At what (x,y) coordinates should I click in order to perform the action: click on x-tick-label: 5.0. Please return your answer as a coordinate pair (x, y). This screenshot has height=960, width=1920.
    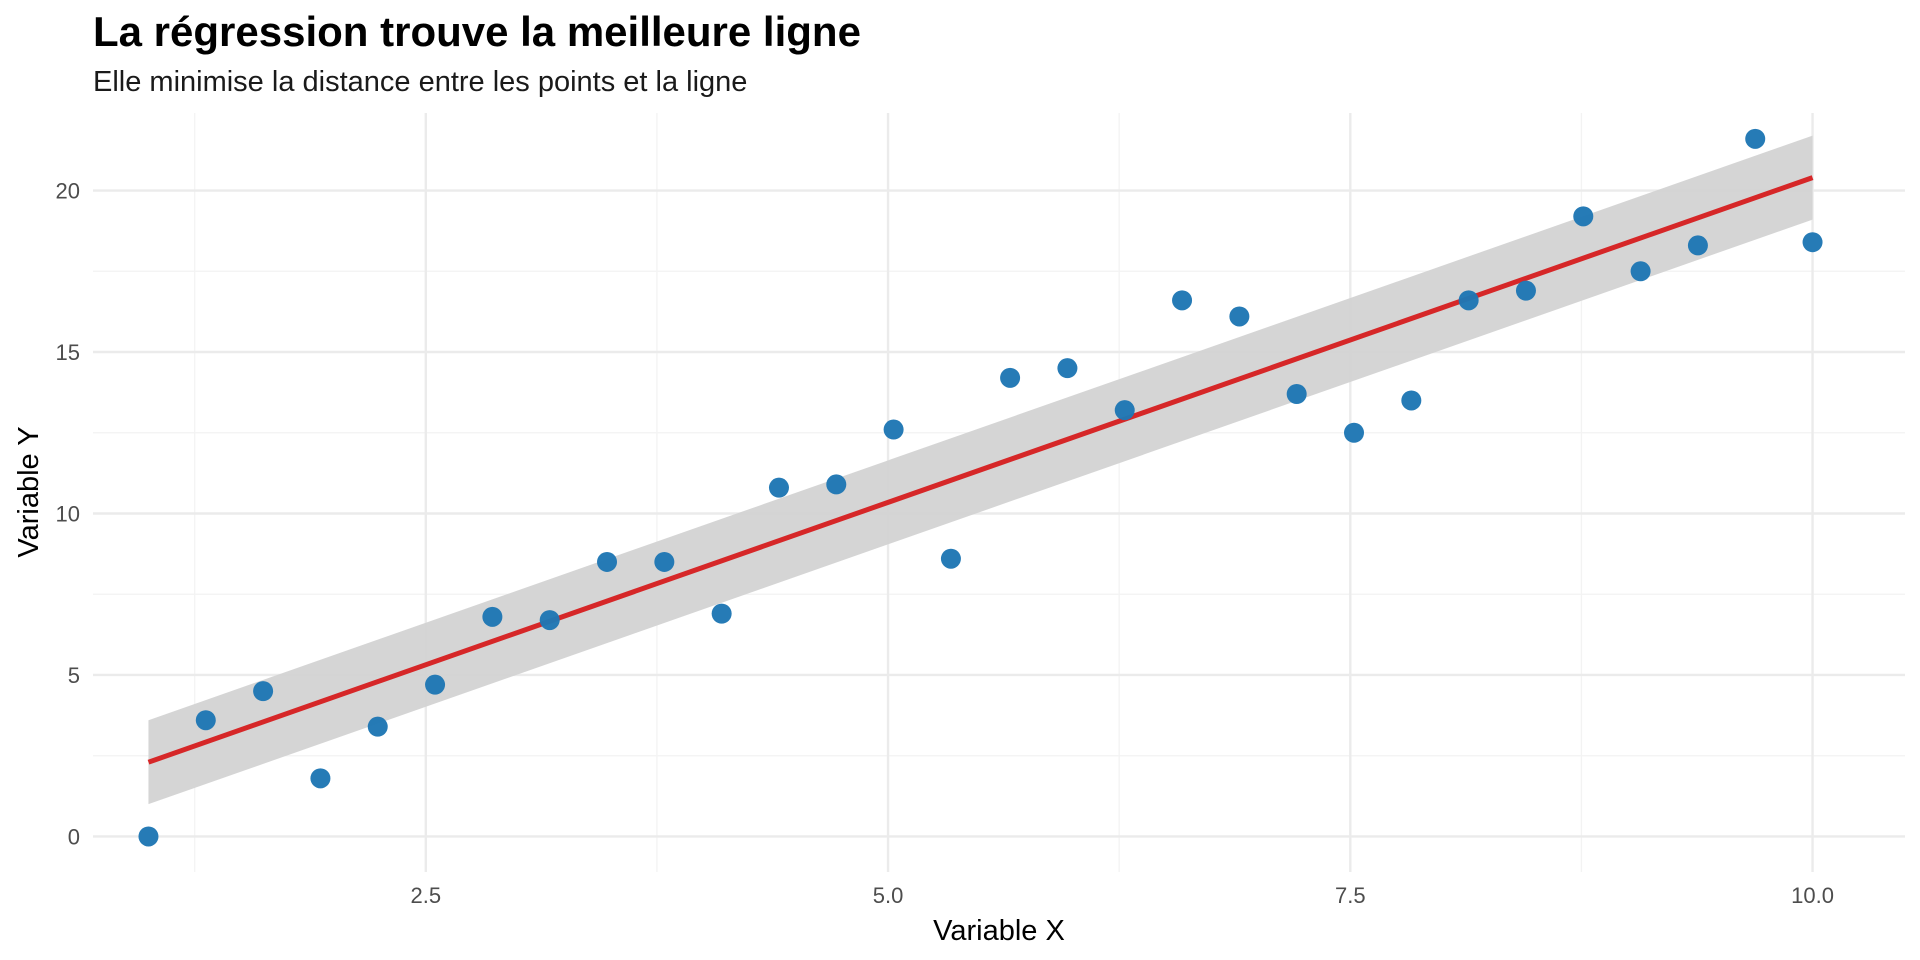
    Looking at the image, I should click on (888, 895).